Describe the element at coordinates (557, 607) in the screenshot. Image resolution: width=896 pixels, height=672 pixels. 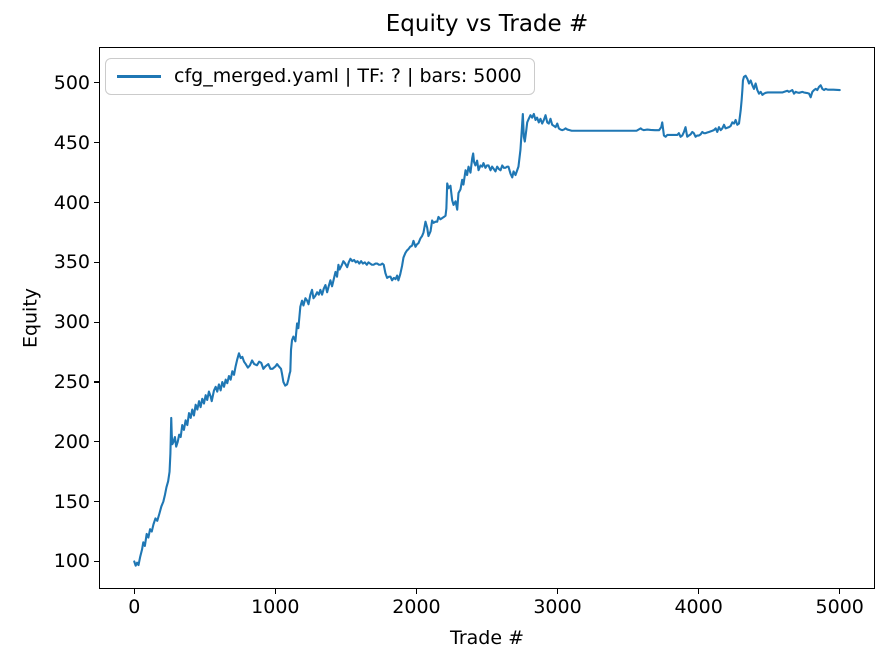
I see `x-tick-label: 3000` at that location.